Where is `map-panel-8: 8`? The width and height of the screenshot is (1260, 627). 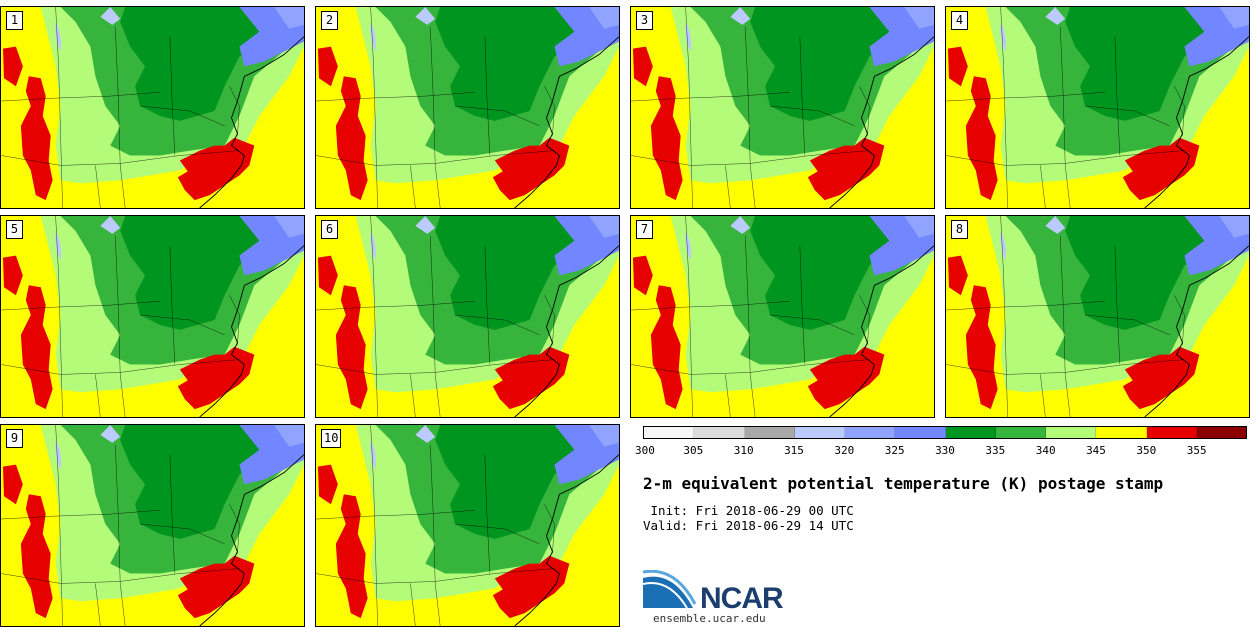
map-panel-8: 8 is located at coordinates (1097, 316).